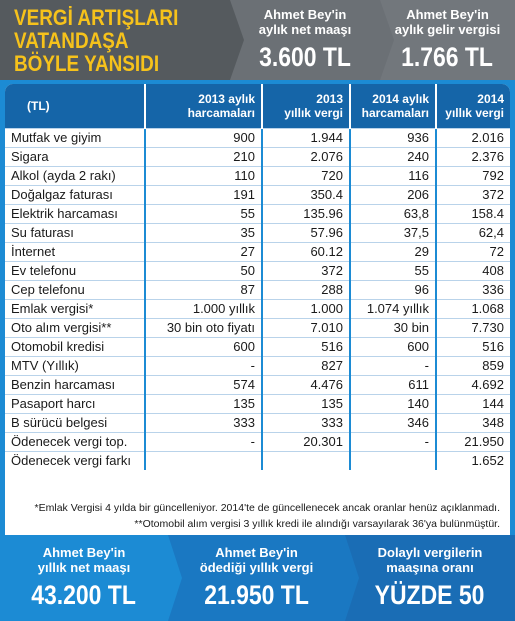 The height and width of the screenshot is (621, 515). I want to click on column-header-2013-spending: 2013 aylık harcamaları, so click(203, 106).